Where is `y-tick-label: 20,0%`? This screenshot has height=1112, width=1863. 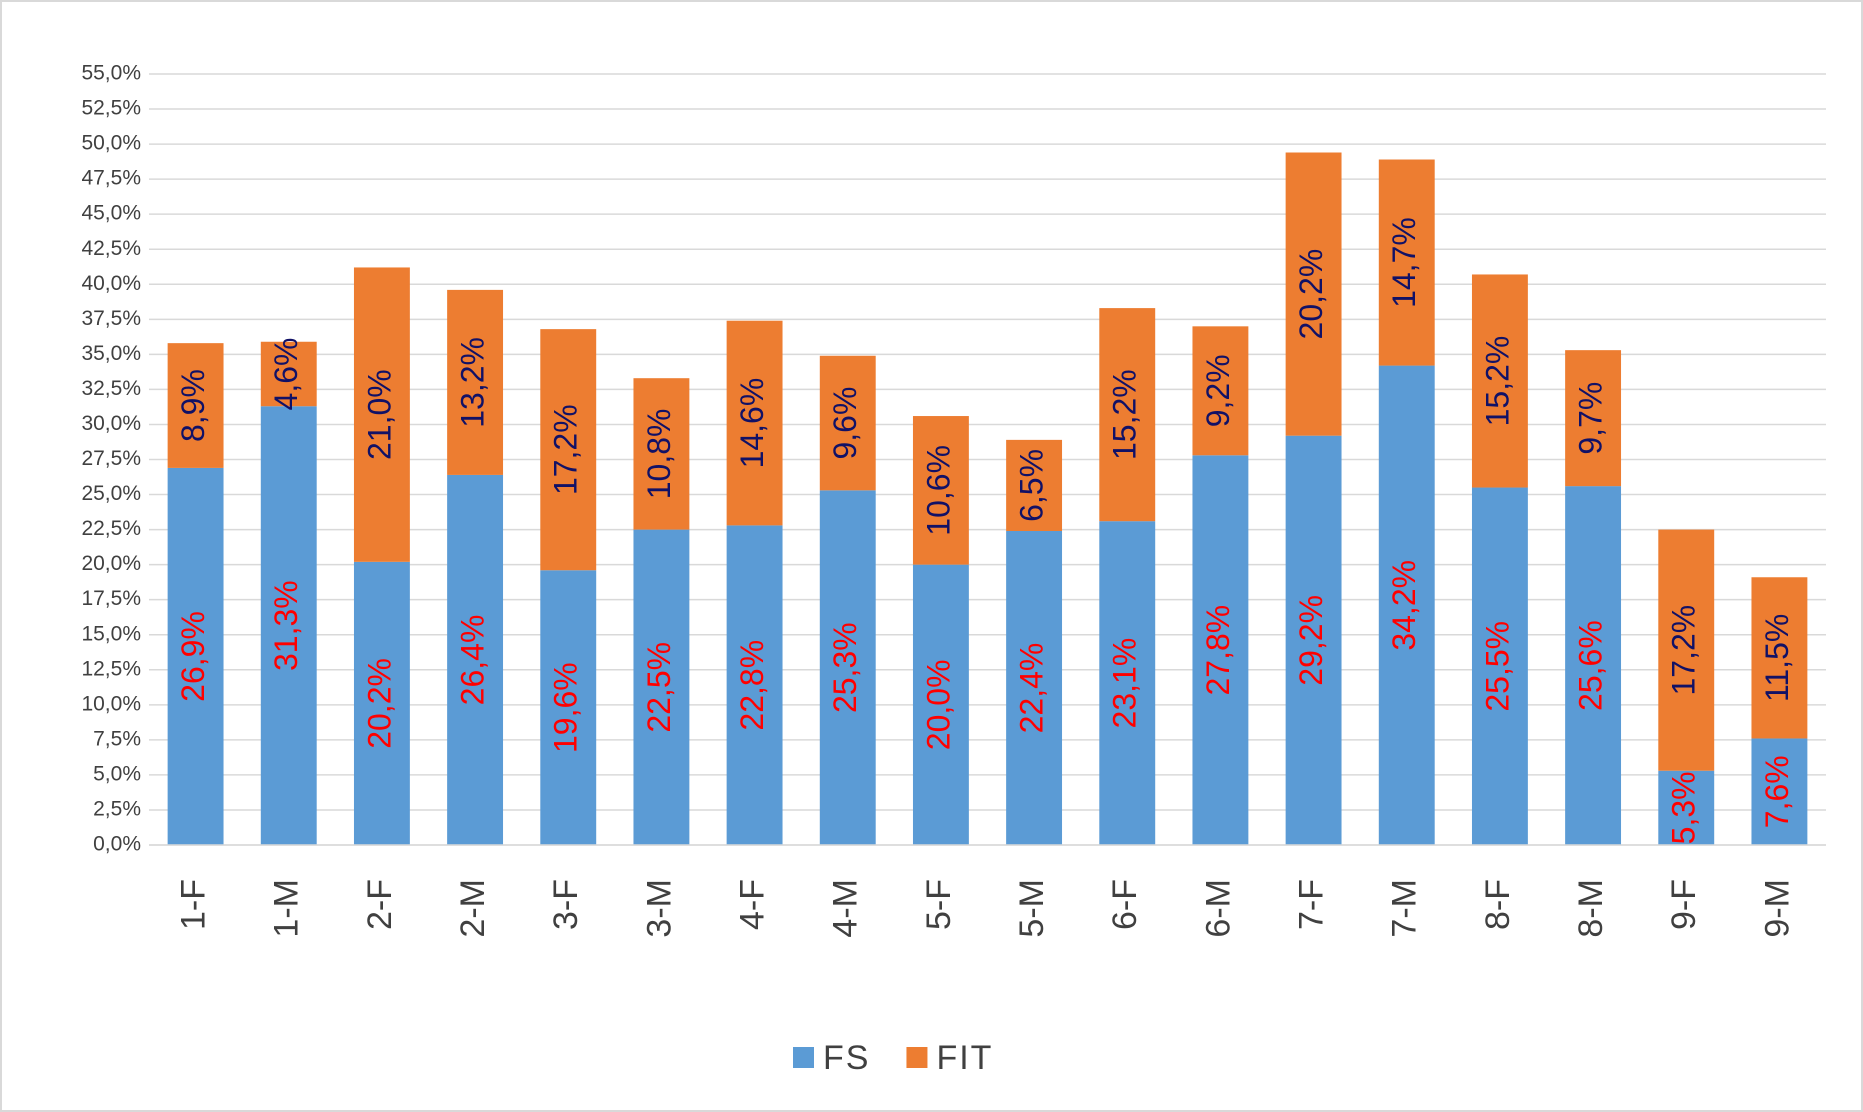
y-tick-label: 20,0% is located at coordinates (111, 563).